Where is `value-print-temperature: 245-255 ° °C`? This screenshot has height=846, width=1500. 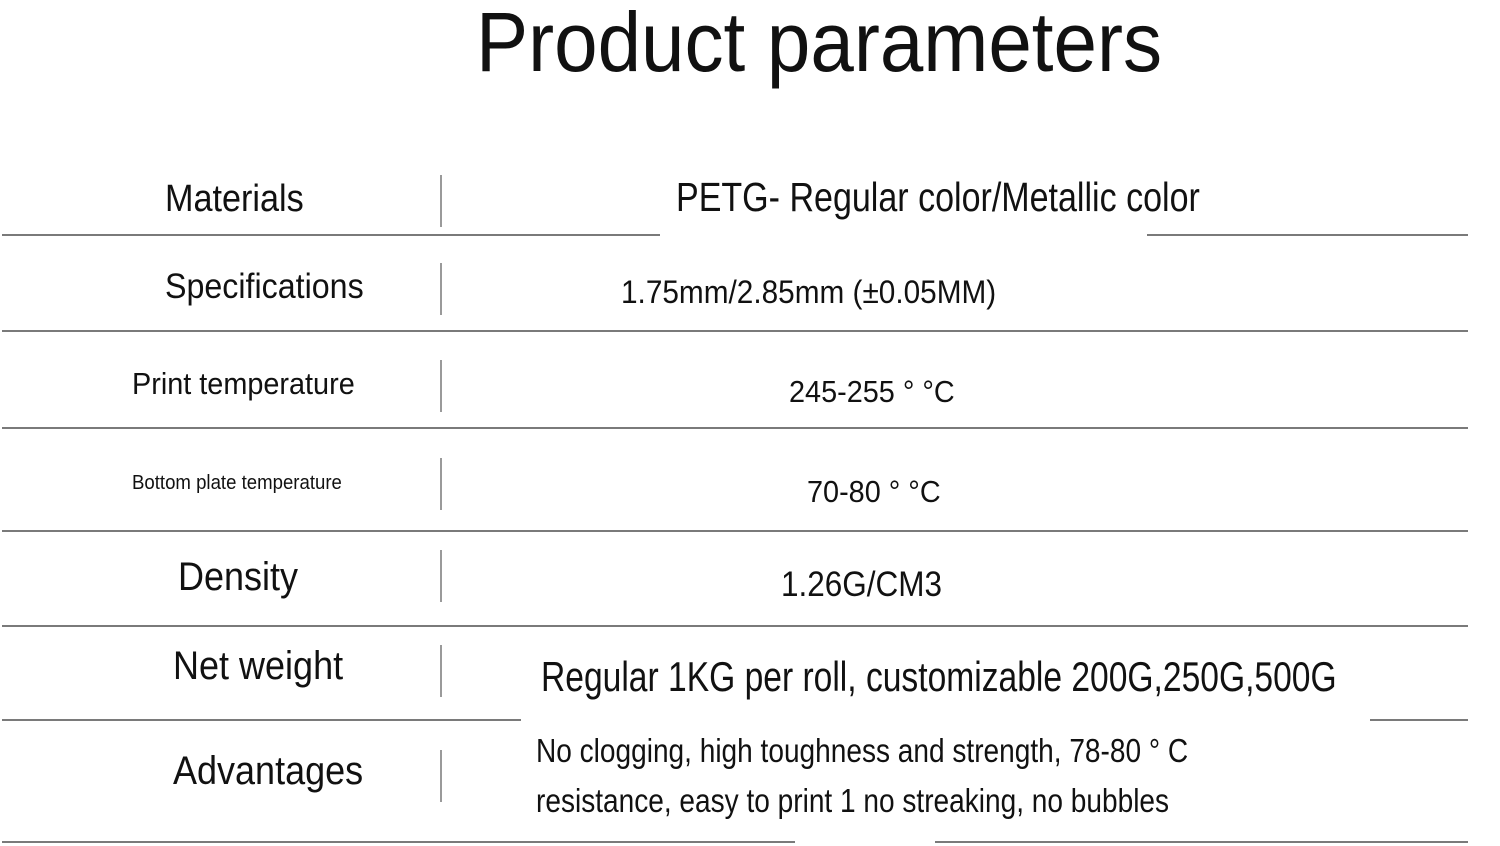 value-print-temperature: 245-255 ° °C is located at coordinates (872, 391).